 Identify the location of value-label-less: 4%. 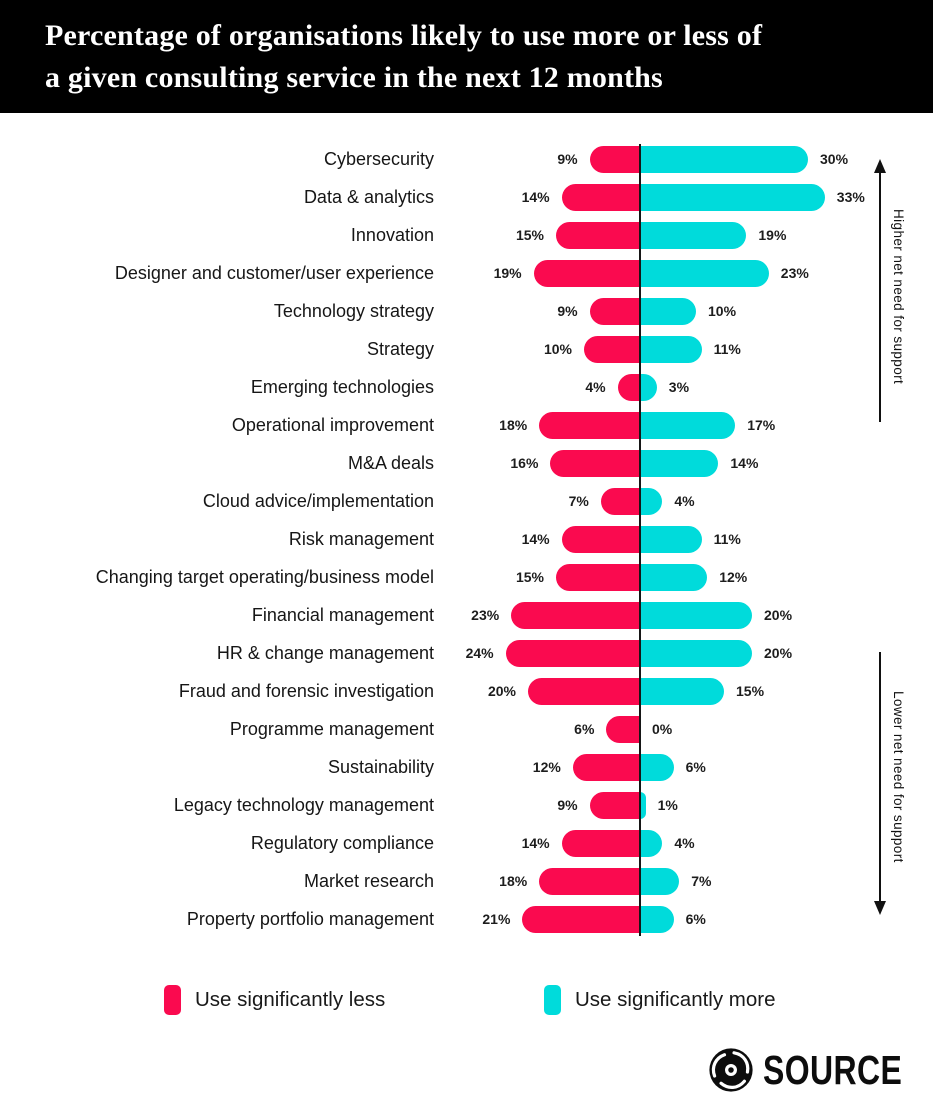
(595, 387).